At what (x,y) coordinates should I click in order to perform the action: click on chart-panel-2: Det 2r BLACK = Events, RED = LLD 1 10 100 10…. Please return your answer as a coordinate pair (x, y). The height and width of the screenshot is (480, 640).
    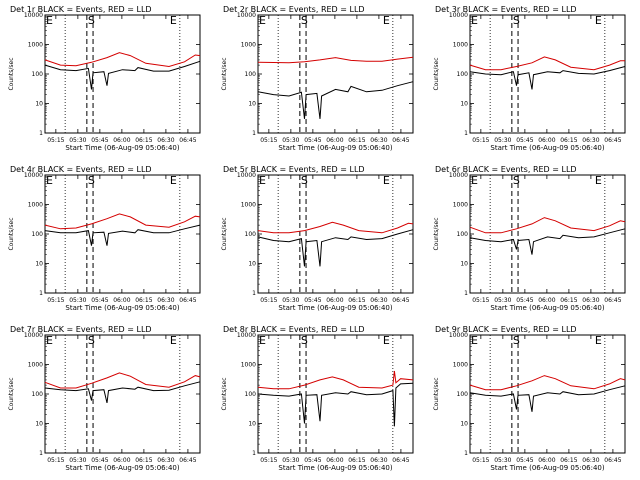
    Looking at the image, I should click on (317, 78).